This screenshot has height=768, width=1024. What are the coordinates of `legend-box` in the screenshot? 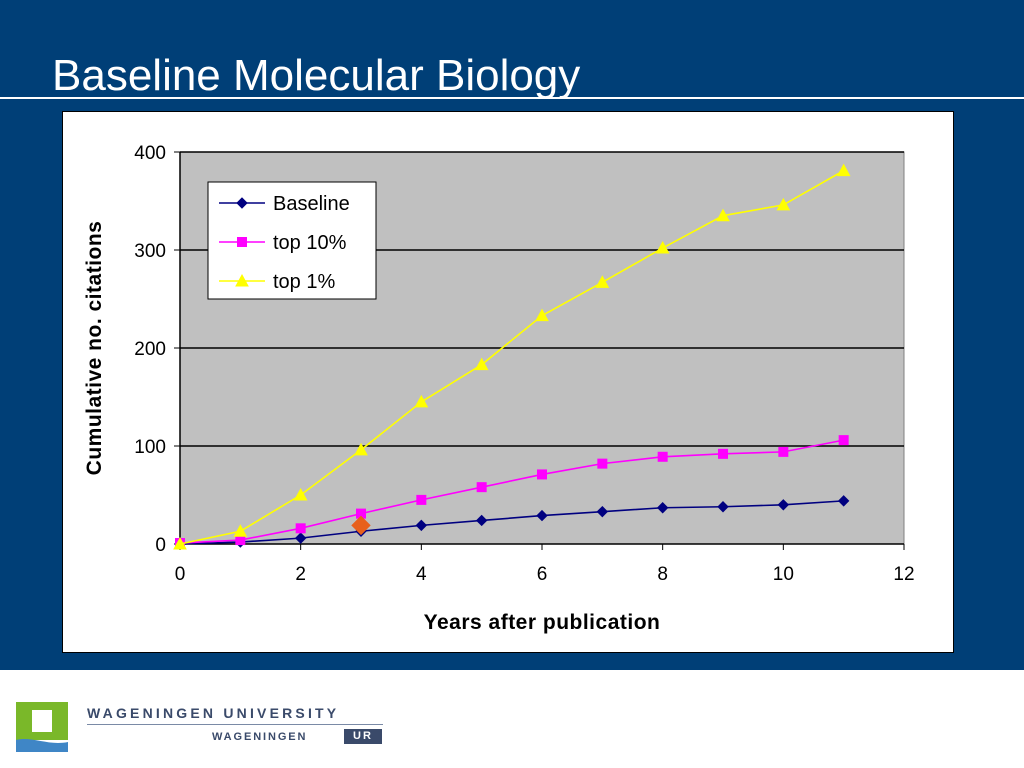 It's located at (292, 240).